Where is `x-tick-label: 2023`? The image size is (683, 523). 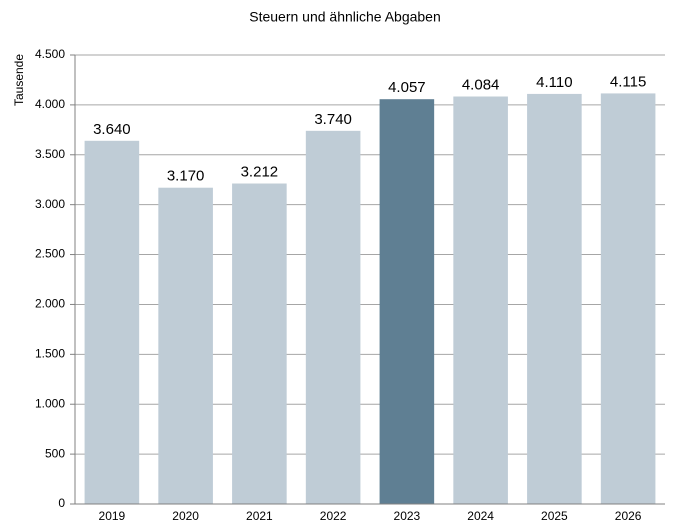
x-tick-label: 2023 is located at coordinates (407, 516).